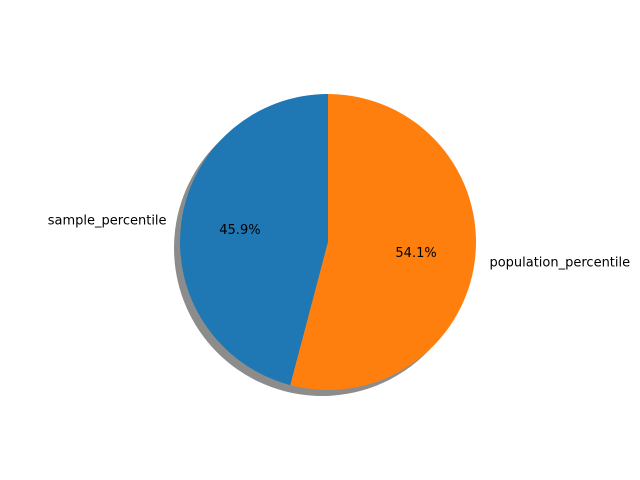 This screenshot has height=480, width=640. What do you see at coordinates (415, 253) in the screenshot?
I see `pct-label-population-percentile: 54.1%` at bounding box center [415, 253].